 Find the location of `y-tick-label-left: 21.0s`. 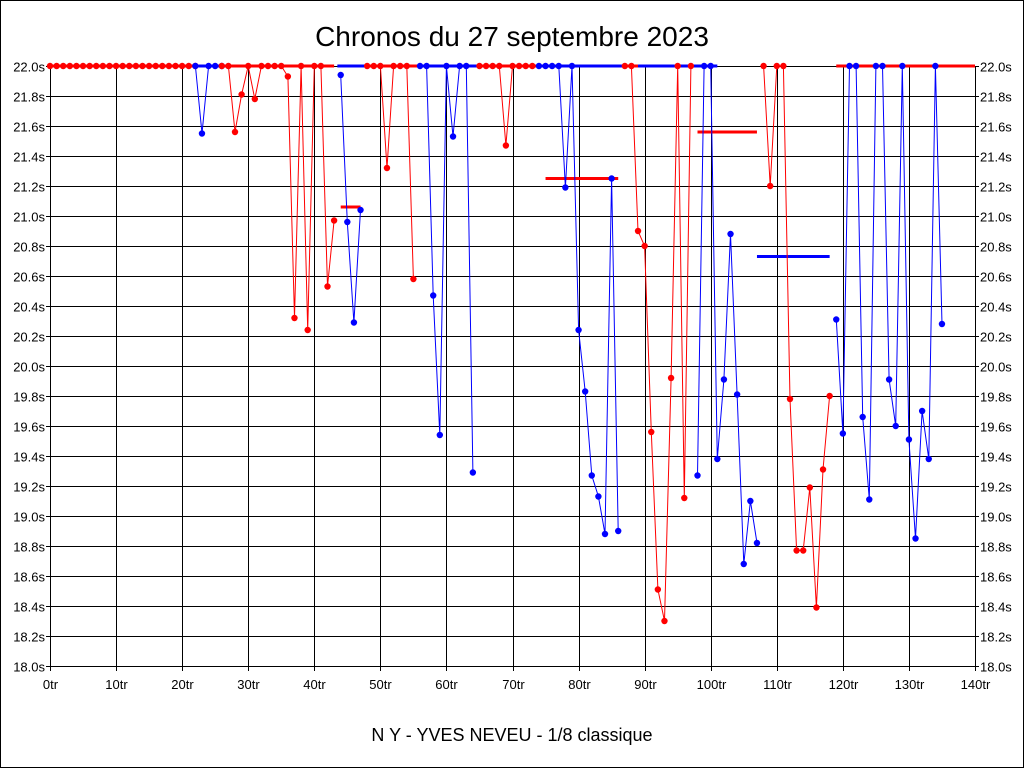

y-tick-label-left: 21.0s is located at coordinates (29, 217).